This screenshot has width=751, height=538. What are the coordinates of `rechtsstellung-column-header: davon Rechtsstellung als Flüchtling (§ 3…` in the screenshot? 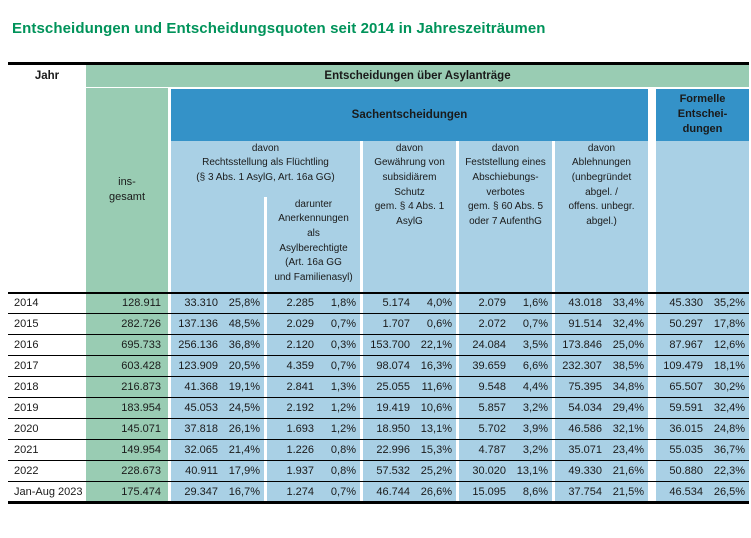 It's located at (265, 168).